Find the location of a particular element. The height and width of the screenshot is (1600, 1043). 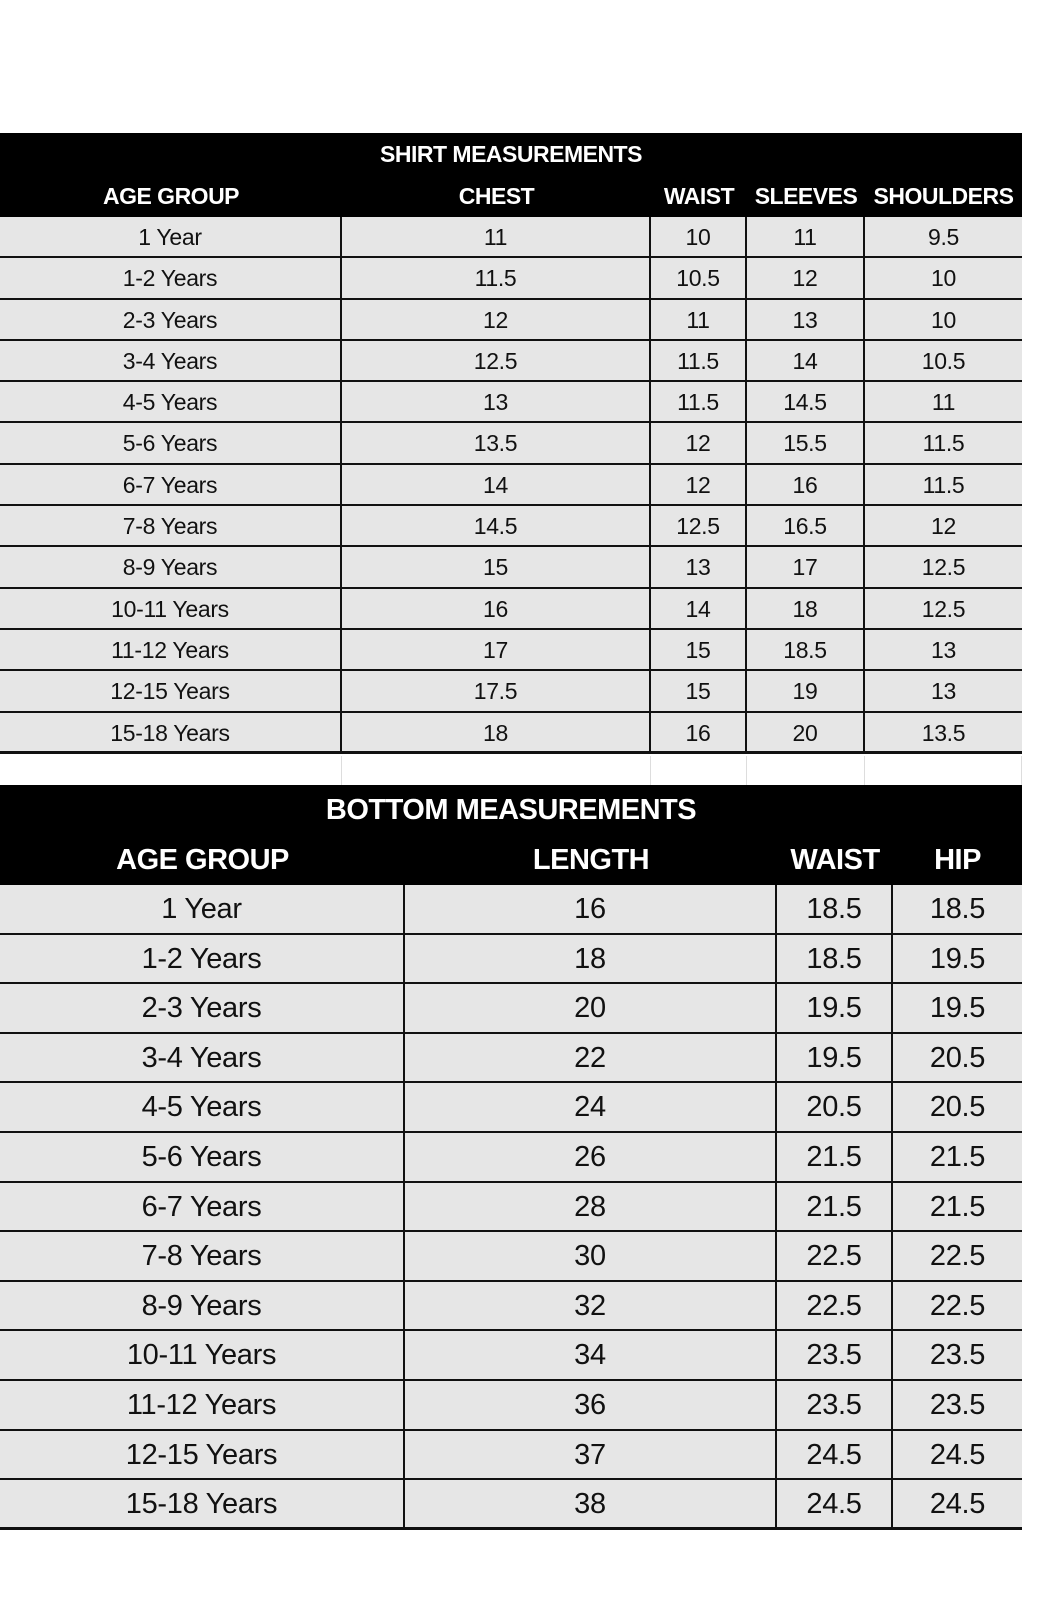

table-row: 5-6 Years 26 21.5 21.5 is located at coordinates (511, 1157).